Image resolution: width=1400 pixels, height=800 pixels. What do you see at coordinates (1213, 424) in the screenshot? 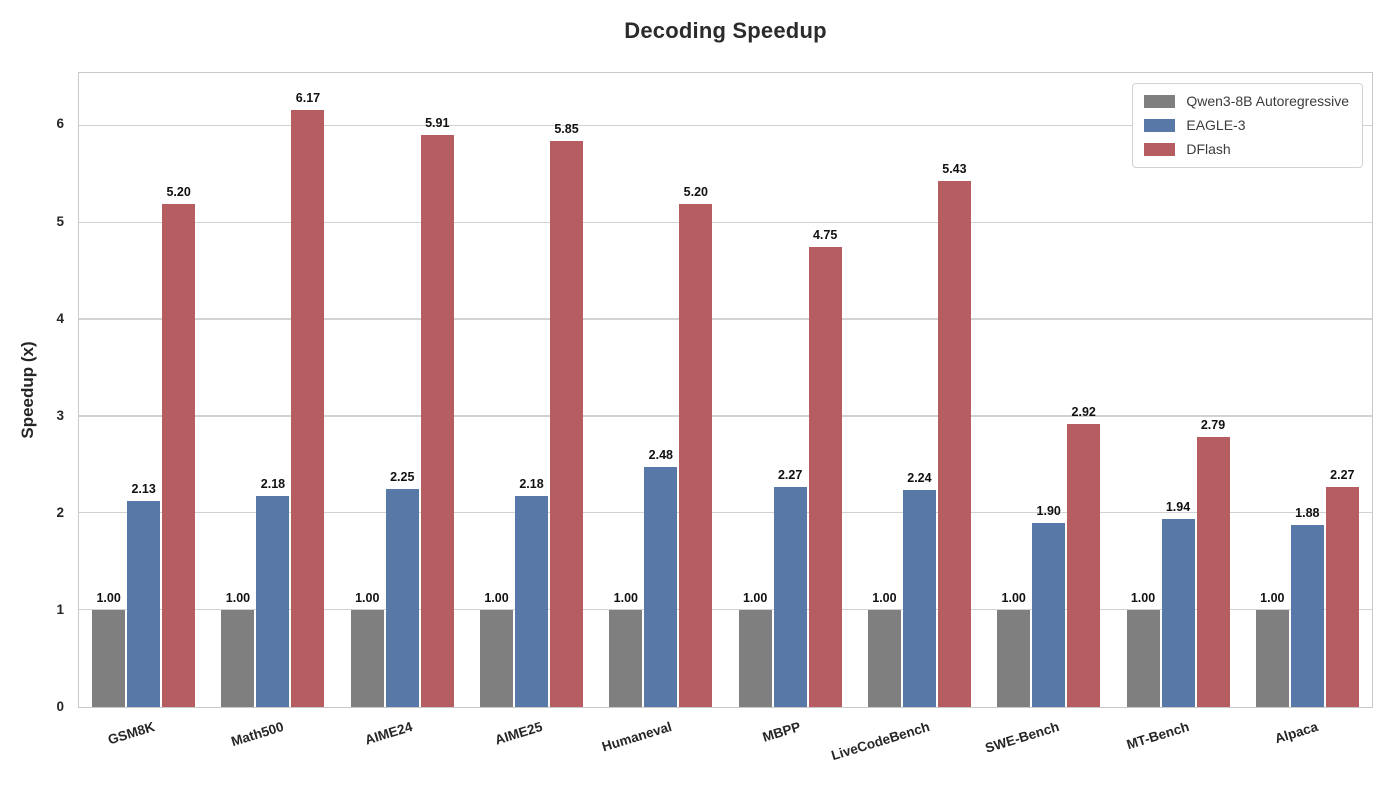
I see `bar-value-label: 2.79` at bounding box center [1213, 424].